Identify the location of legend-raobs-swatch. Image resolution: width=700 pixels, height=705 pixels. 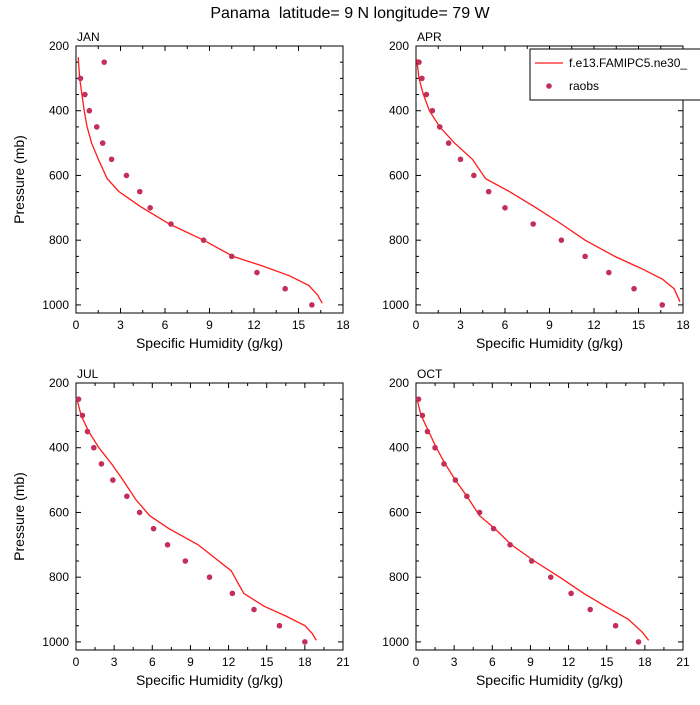
(549, 86).